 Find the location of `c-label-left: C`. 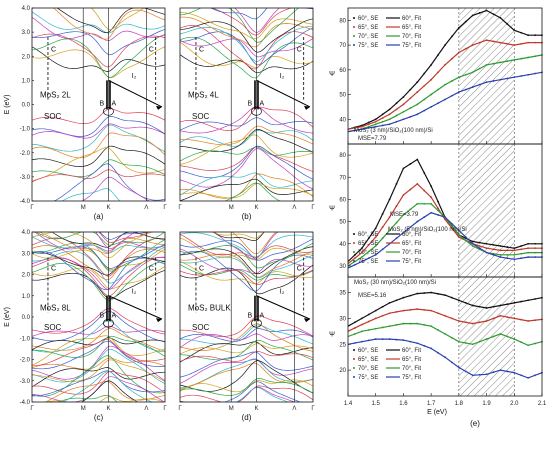

c-label-left: C is located at coordinates (53, 268).